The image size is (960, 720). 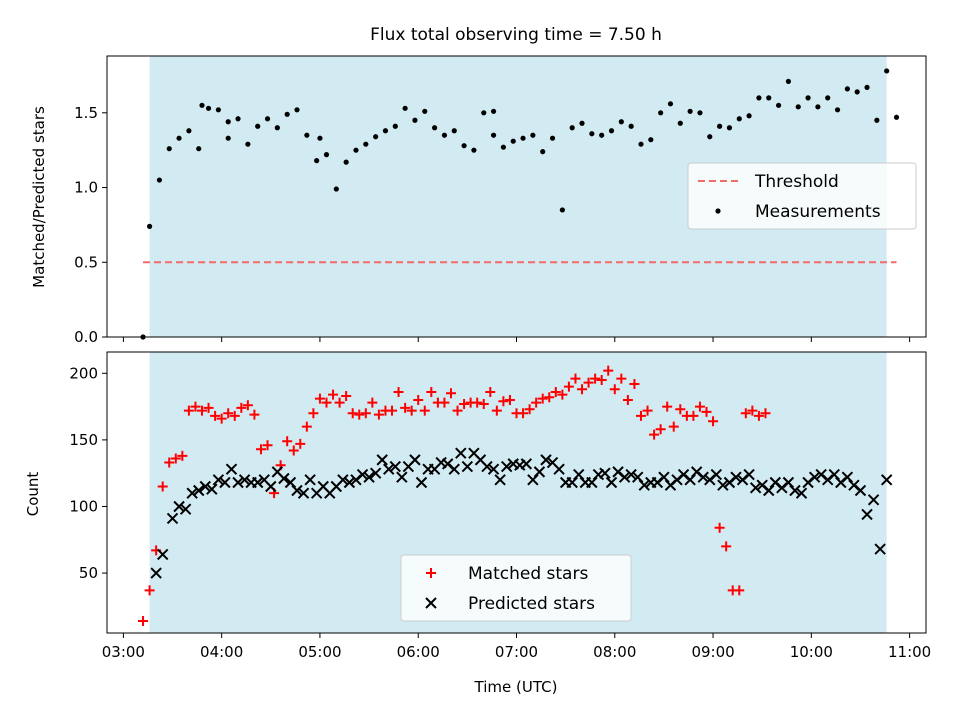 I want to click on legend-measurements-label: Measurements, so click(x=818, y=212).